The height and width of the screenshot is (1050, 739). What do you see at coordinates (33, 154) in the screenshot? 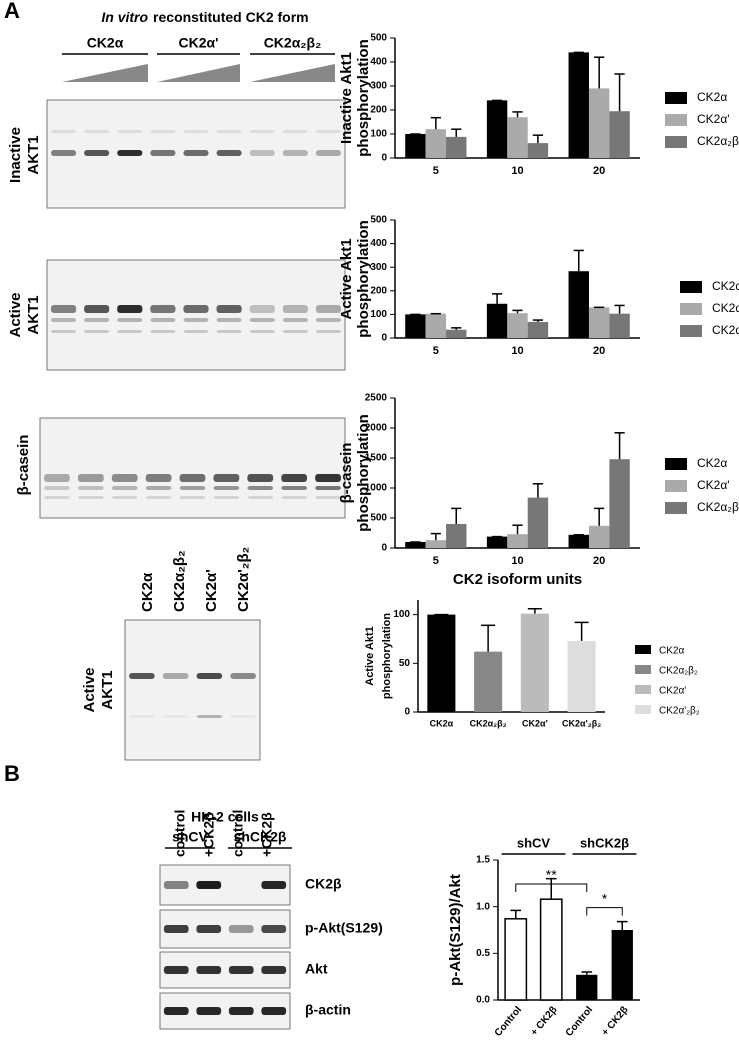
I see `row-label: AKT1` at bounding box center [33, 154].